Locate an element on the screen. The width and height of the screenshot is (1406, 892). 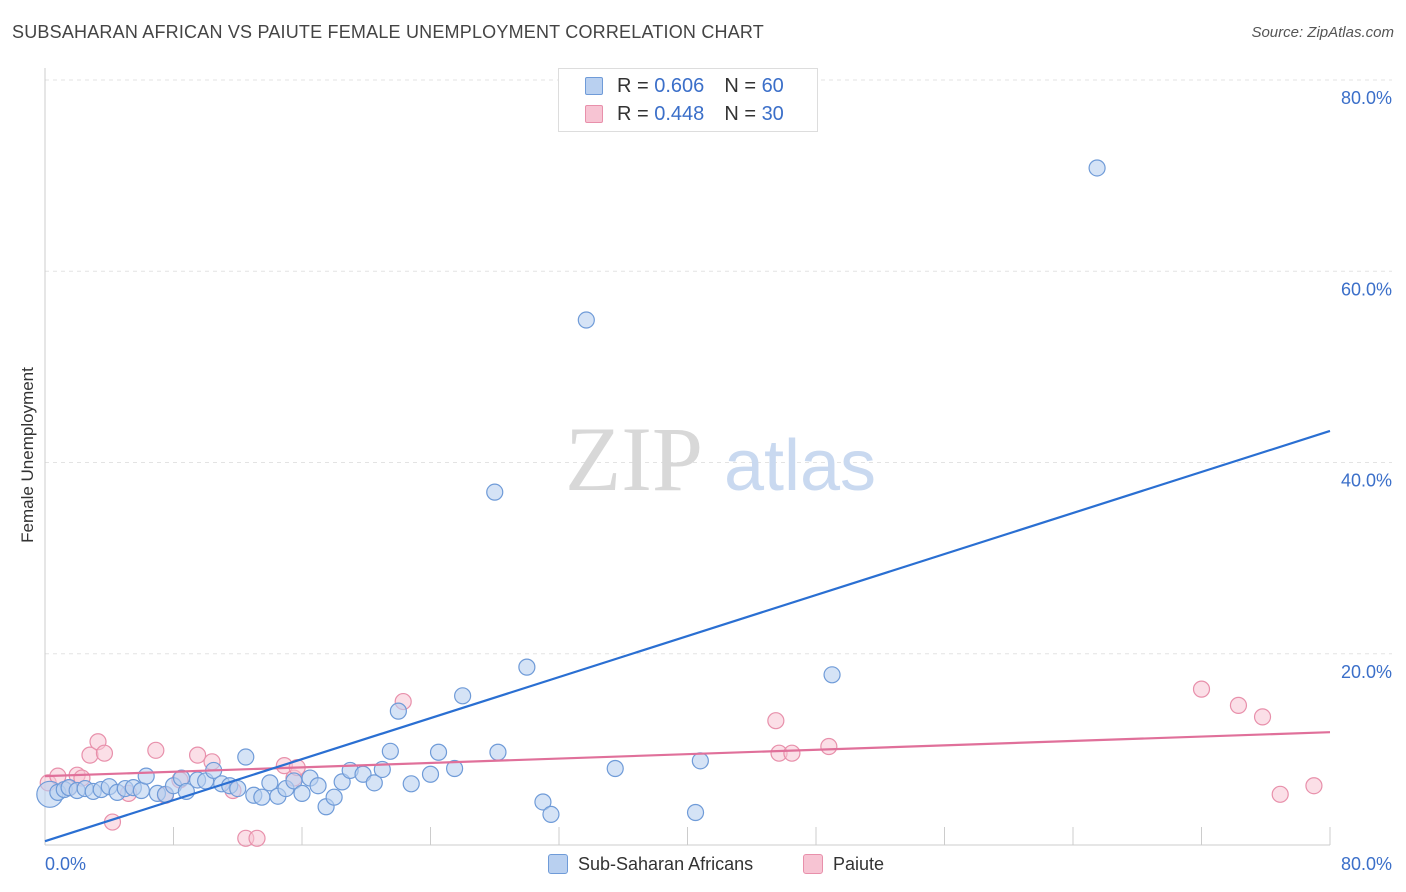
legend-n-value: 30 is located at coordinates (772, 113).